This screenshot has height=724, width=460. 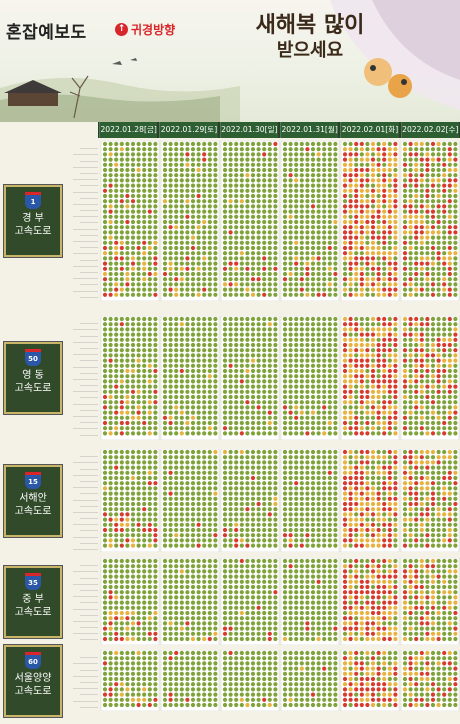 What do you see at coordinates (280, 378) in the screenshot?
I see `congestion-grid` at bounding box center [280, 378].